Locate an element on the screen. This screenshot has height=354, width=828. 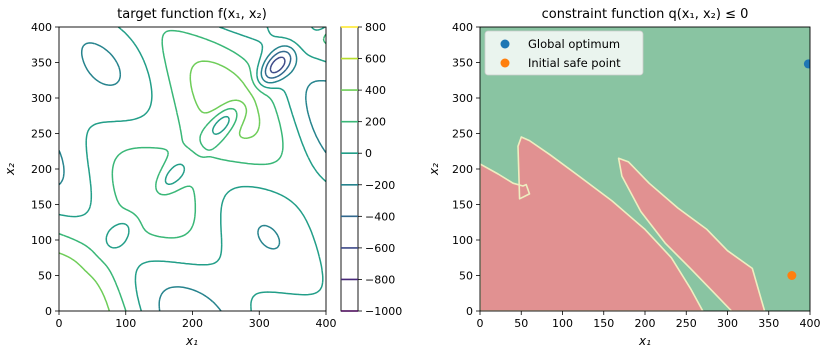
legend-label-initial-safe-point: Initial safe point is located at coordinates (574, 63).